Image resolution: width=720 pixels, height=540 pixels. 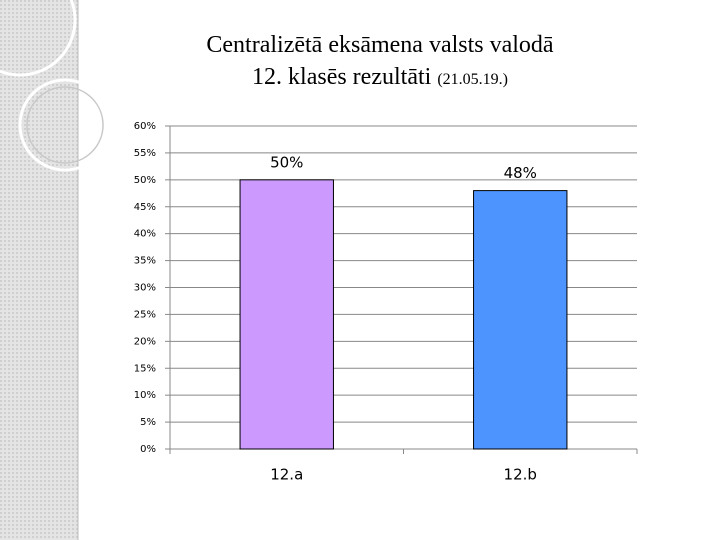 What do you see at coordinates (145, 261) in the screenshot?
I see `y-tick-label: 35%` at bounding box center [145, 261].